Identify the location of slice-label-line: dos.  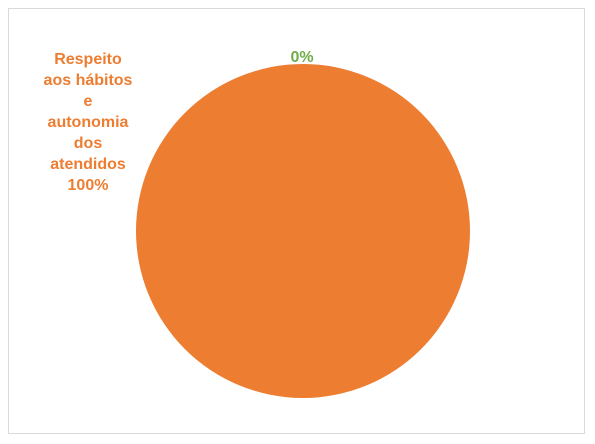
(88, 143).